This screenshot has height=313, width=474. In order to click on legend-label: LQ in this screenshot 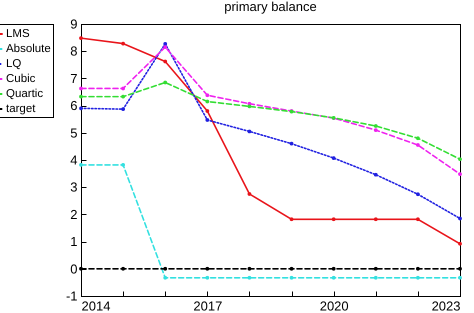, I will do `click(14, 64)`.